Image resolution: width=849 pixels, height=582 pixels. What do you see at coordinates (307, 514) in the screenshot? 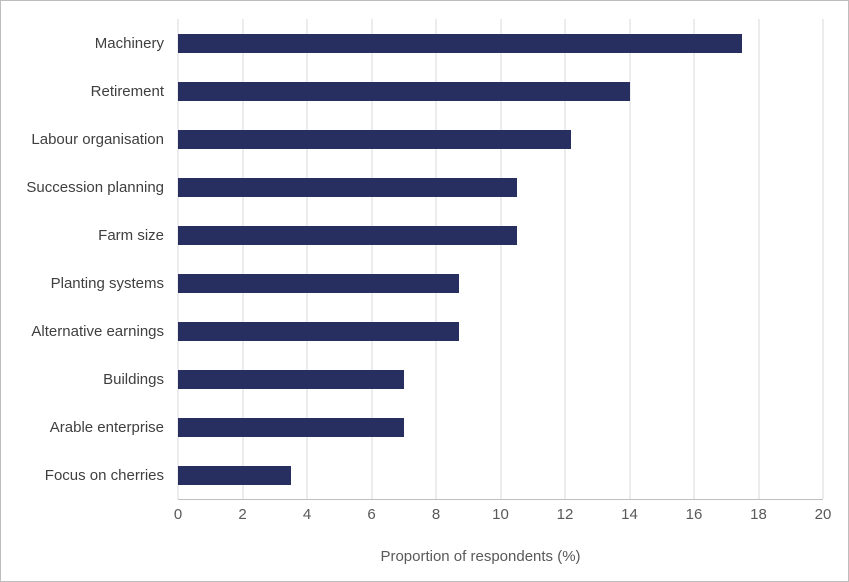
I see `x-tick-label: 4` at bounding box center [307, 514].